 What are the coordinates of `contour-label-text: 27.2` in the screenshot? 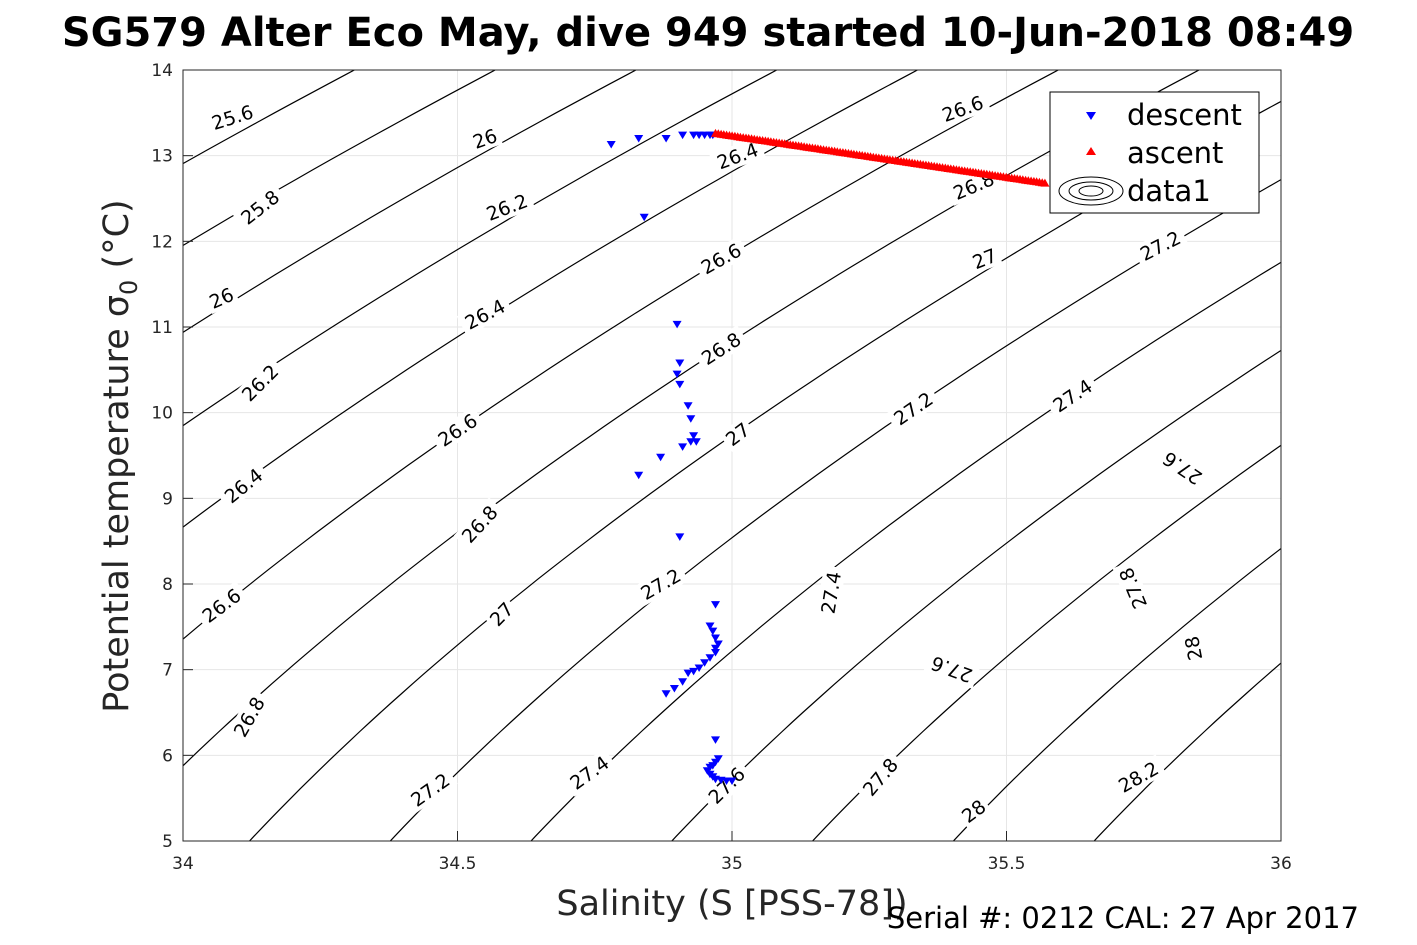 It's located at (1161, 246).